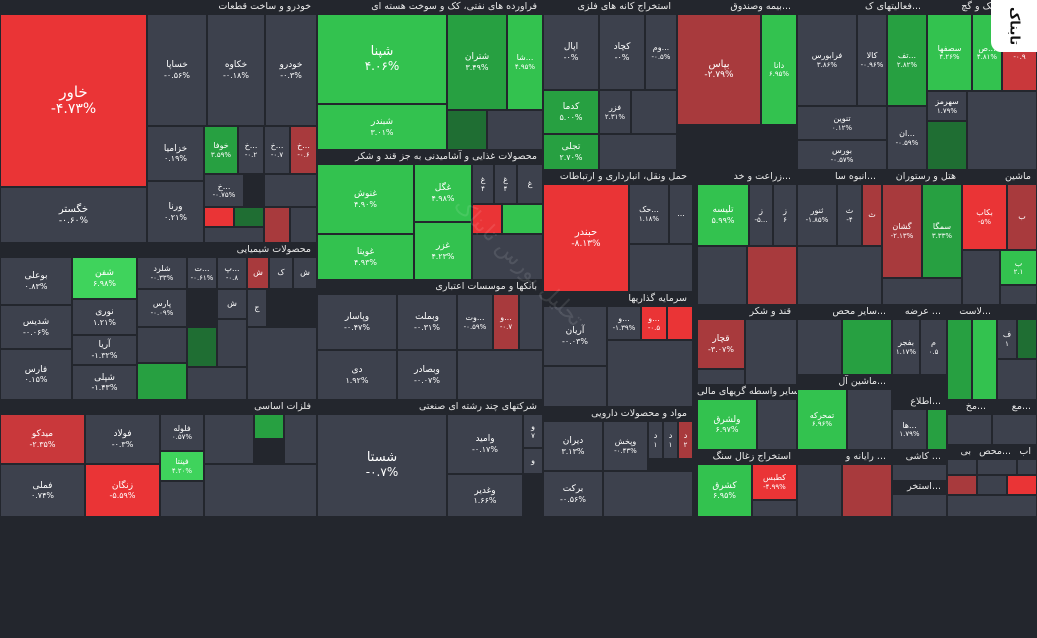 This screenshot has width=1037, height=638. Describe the element at coordinates (175, 153) in the screenshot. I see `stock-tile: خزامیا ۰.۱۹%` at that location.